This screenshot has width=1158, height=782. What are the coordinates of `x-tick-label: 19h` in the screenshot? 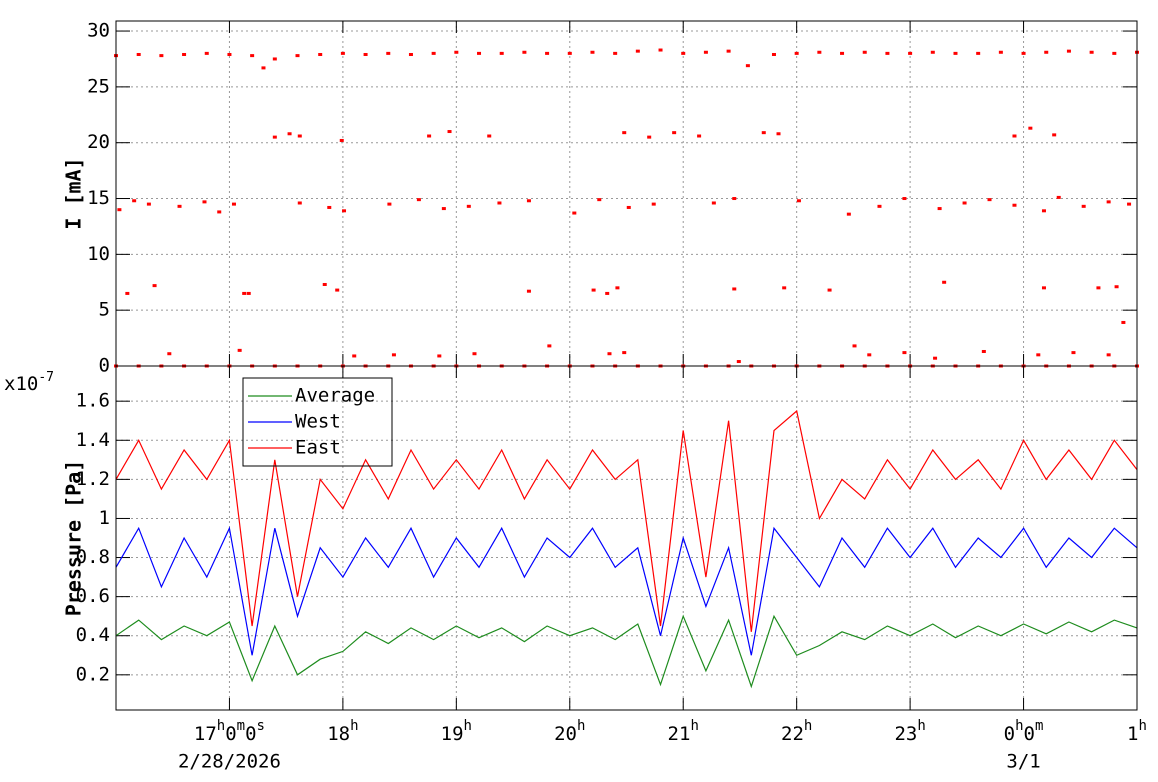 It's located at (456, 731).